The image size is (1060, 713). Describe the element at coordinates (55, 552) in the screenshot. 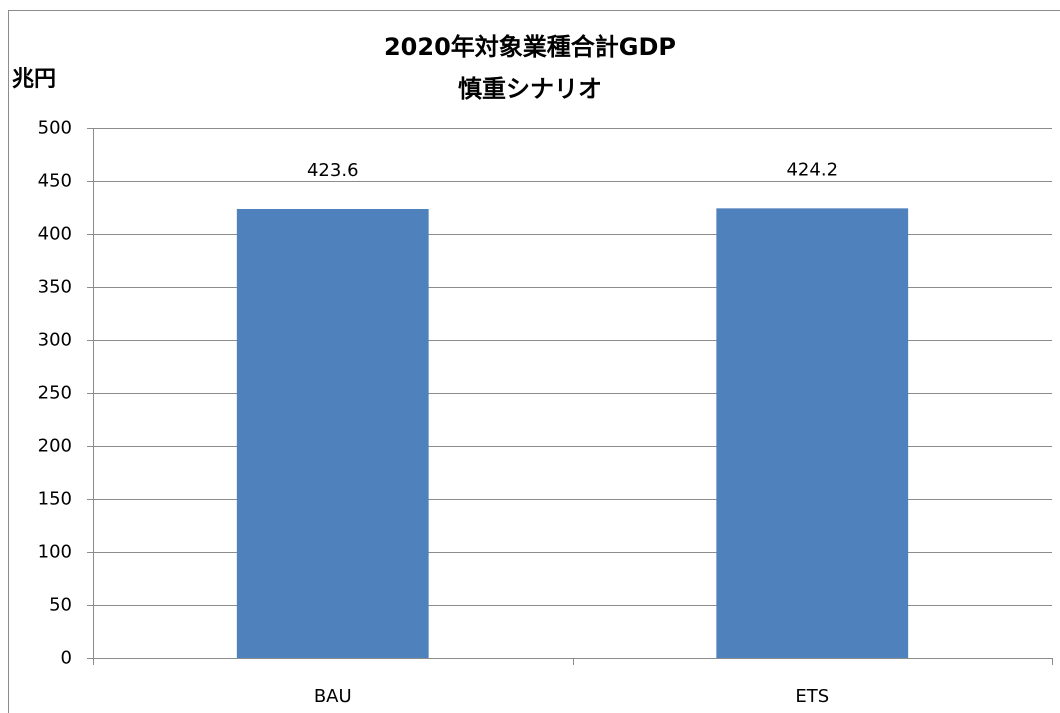

I see `y-tick-label: 100` at that location.